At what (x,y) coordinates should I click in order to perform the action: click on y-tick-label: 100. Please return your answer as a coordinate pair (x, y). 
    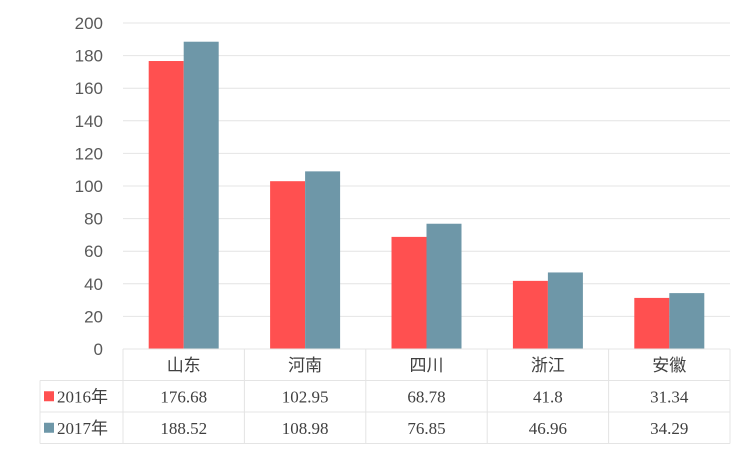
    Looking at the image, I should click on (89, 186).